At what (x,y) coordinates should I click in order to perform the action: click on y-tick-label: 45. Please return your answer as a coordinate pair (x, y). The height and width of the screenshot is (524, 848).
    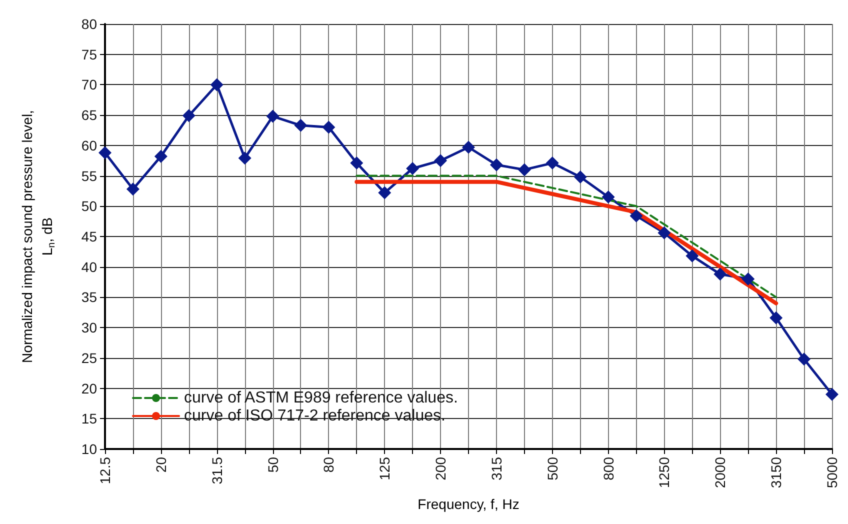
    Looking at the image, I should click on (89, 236).